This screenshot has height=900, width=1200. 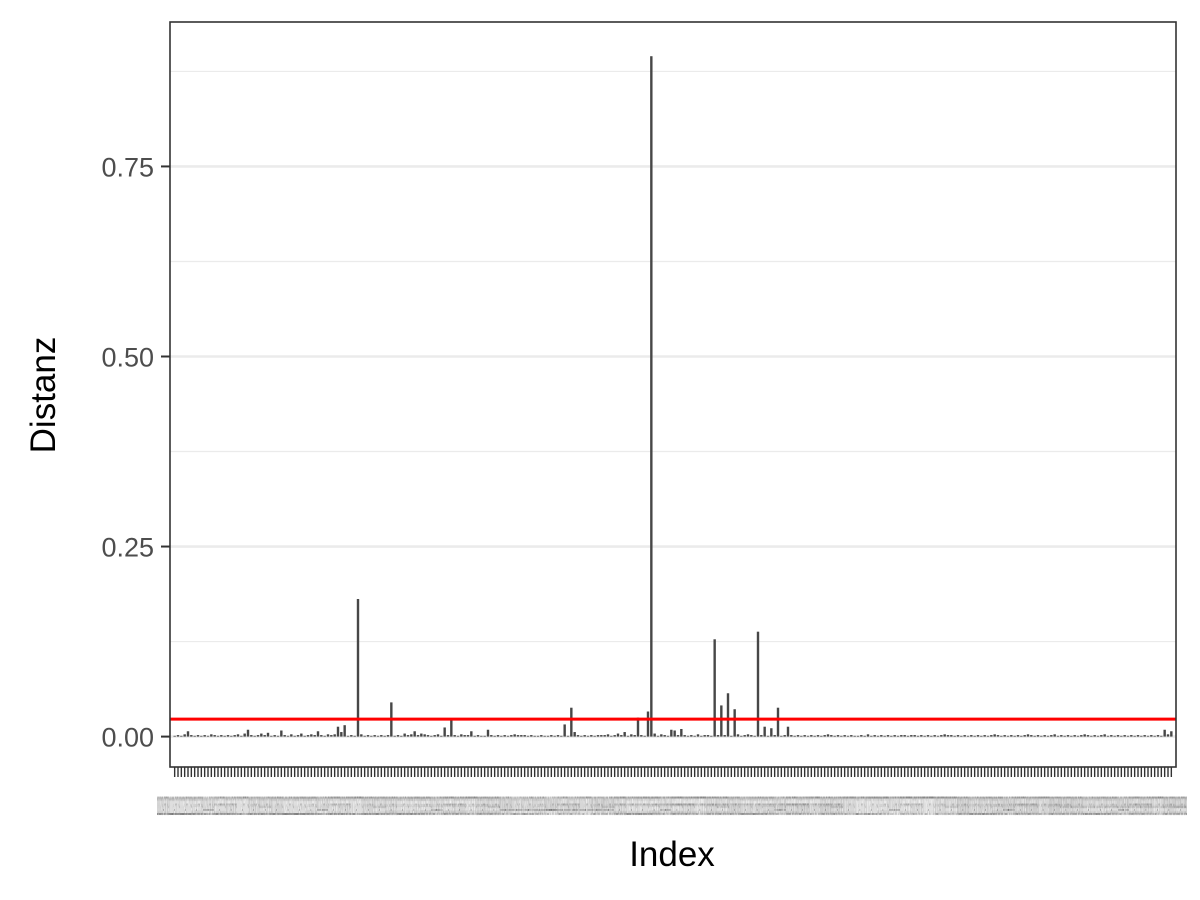 What do you see at coordinates (127, 548) in the screenshot?
I see `y-tick-label: 0.25` at bounding box center [127, 548].